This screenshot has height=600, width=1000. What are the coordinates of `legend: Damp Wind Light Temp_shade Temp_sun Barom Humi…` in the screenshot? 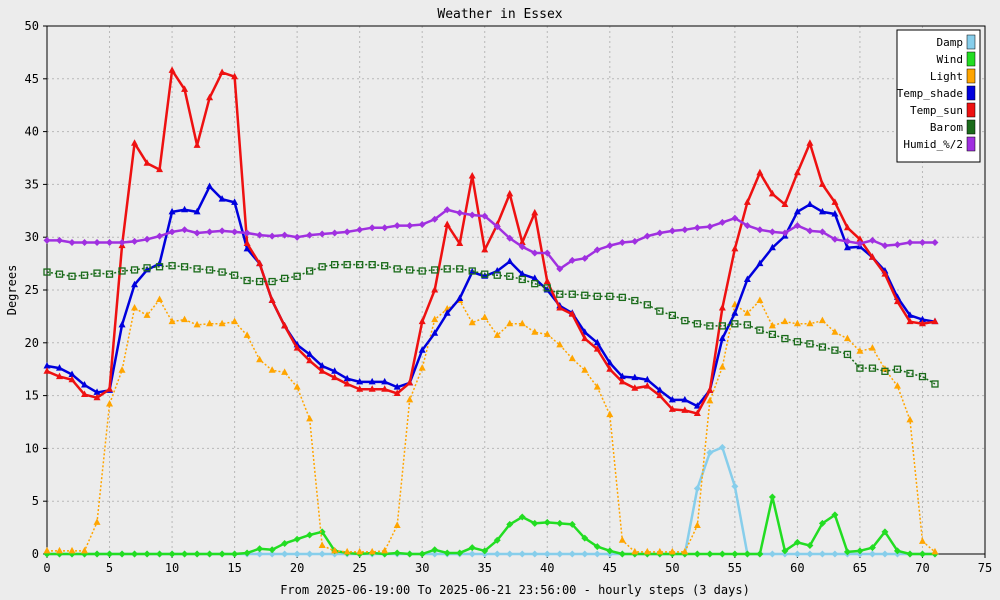 It's located at (938, 96).